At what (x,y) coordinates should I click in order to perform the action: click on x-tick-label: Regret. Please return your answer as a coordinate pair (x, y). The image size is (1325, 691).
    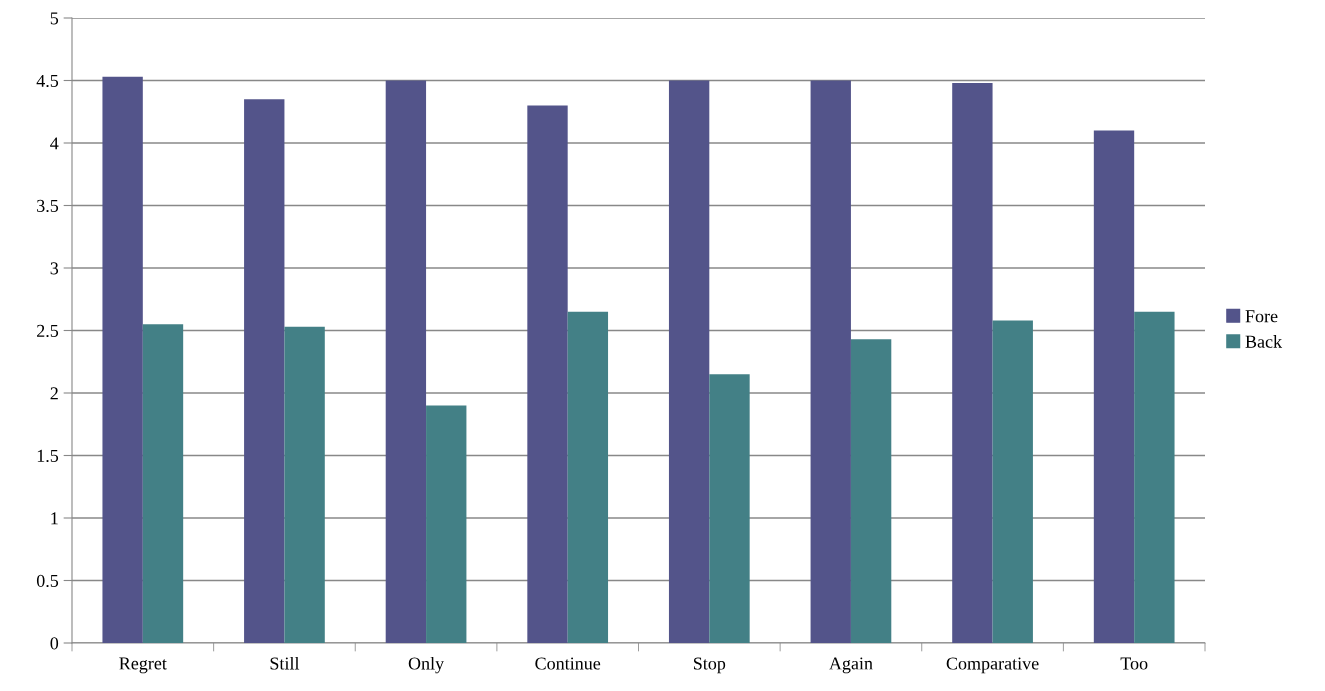
    Looking at the image, I should click on (143, 665).